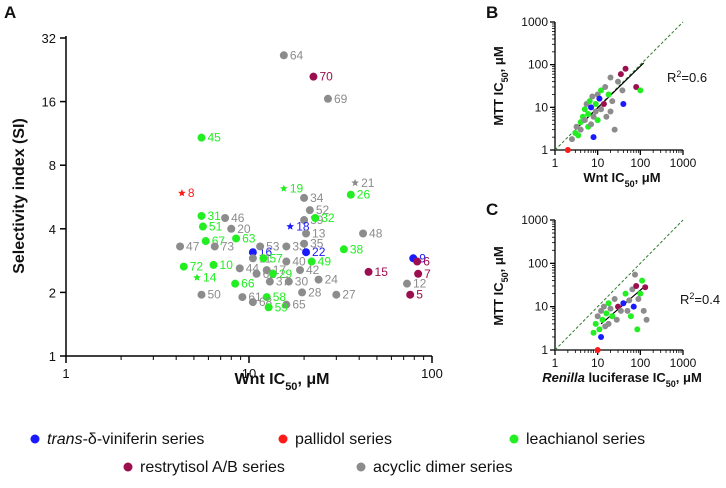  Describe the element at coordinates (317, 198) in the screenshot. I see `a-point-label-34: 34` at that location.